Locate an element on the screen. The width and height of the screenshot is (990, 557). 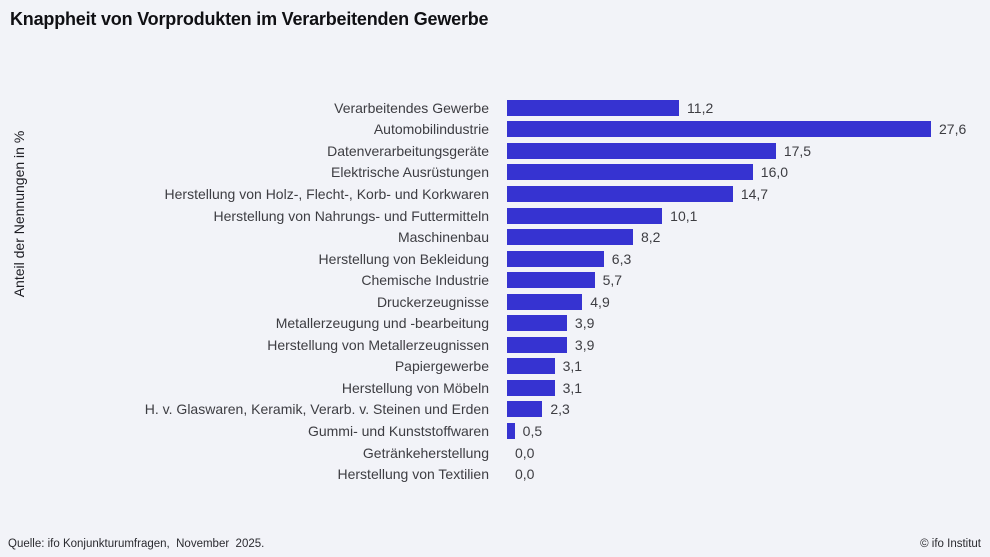
bar-row: Herstellung von Bekleidung 6,3 is located at coordinates (495, 259).